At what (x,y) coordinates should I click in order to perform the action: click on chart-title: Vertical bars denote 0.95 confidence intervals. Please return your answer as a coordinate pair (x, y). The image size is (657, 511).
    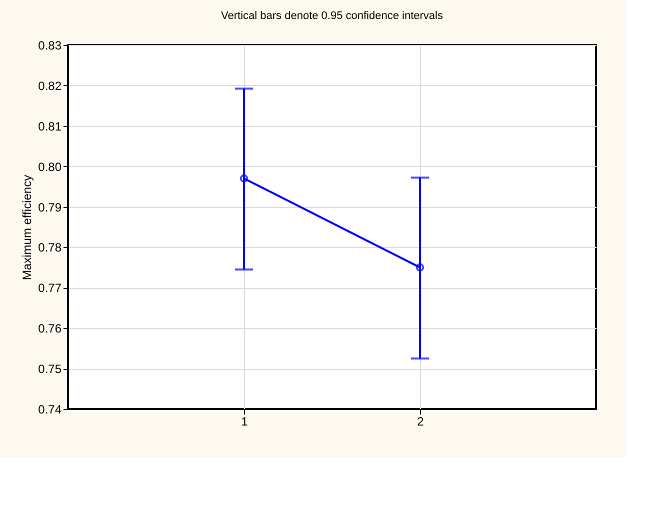
    Looking at the image, I should click on (332, 16).